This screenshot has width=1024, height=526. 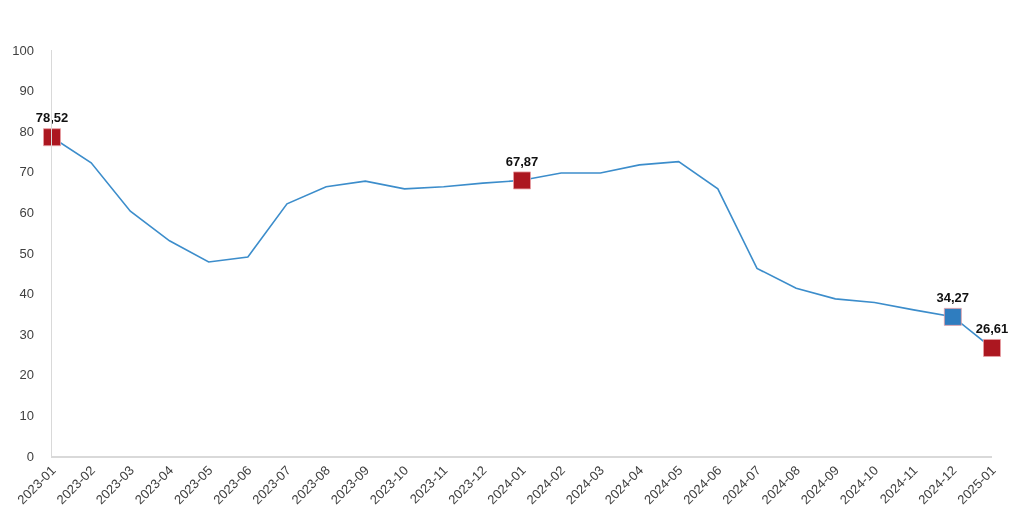 I want to click on y-tick-label: 60, so click(x=26, y=212).